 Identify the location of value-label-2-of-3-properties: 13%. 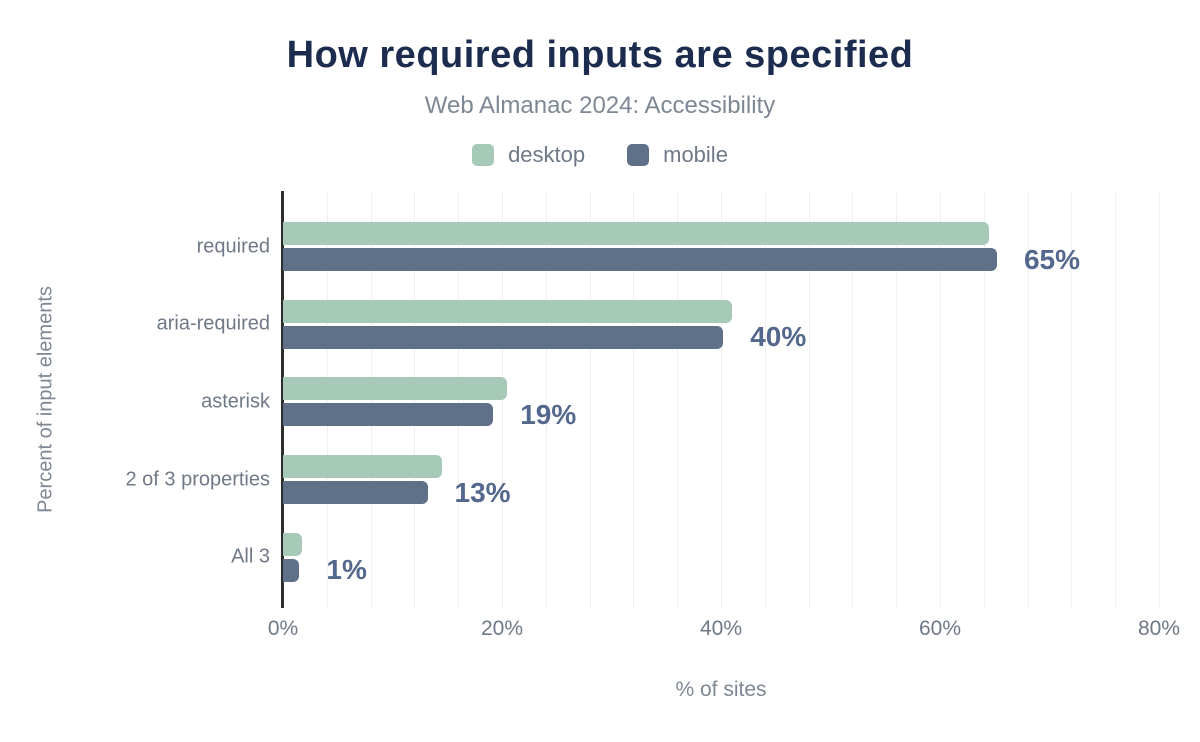
(482, 492).